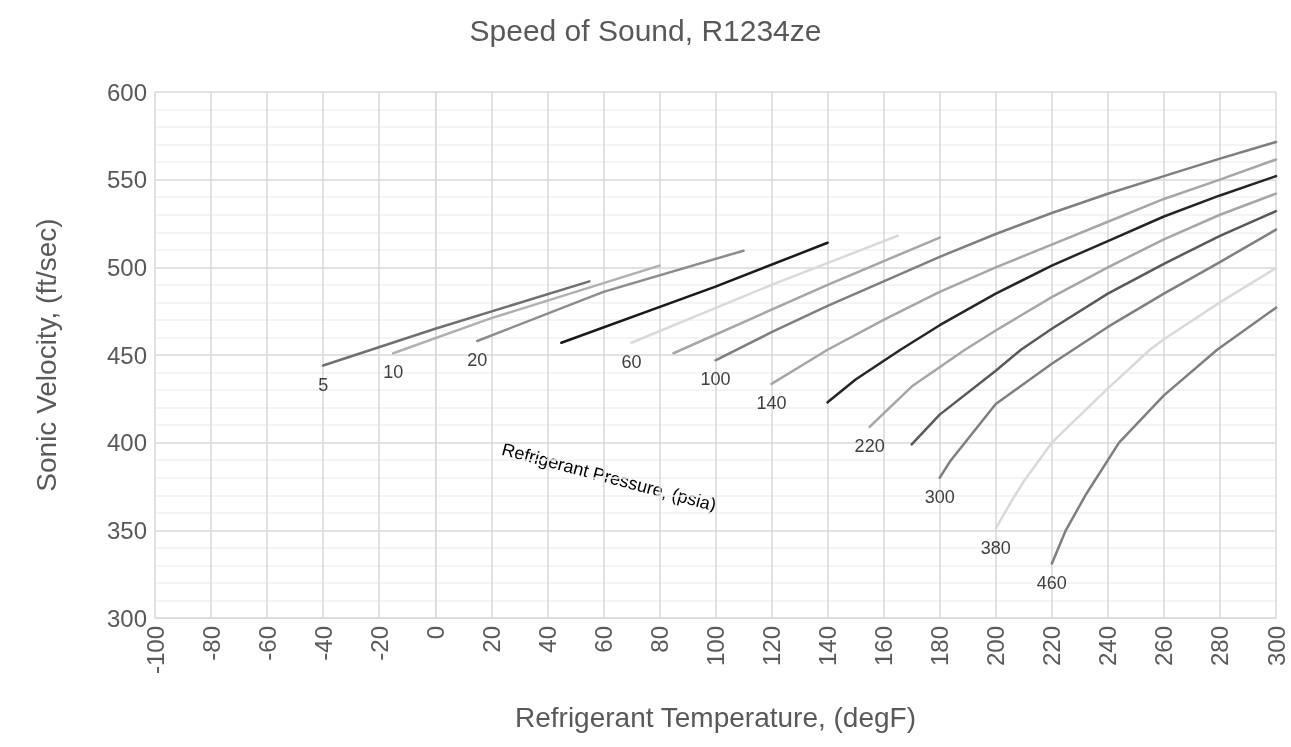 This screenshot has width=1291, height=747. Describe the element at coordinates (828, 646) in the screenshot. I see `x-tick-label: 140` at that location.